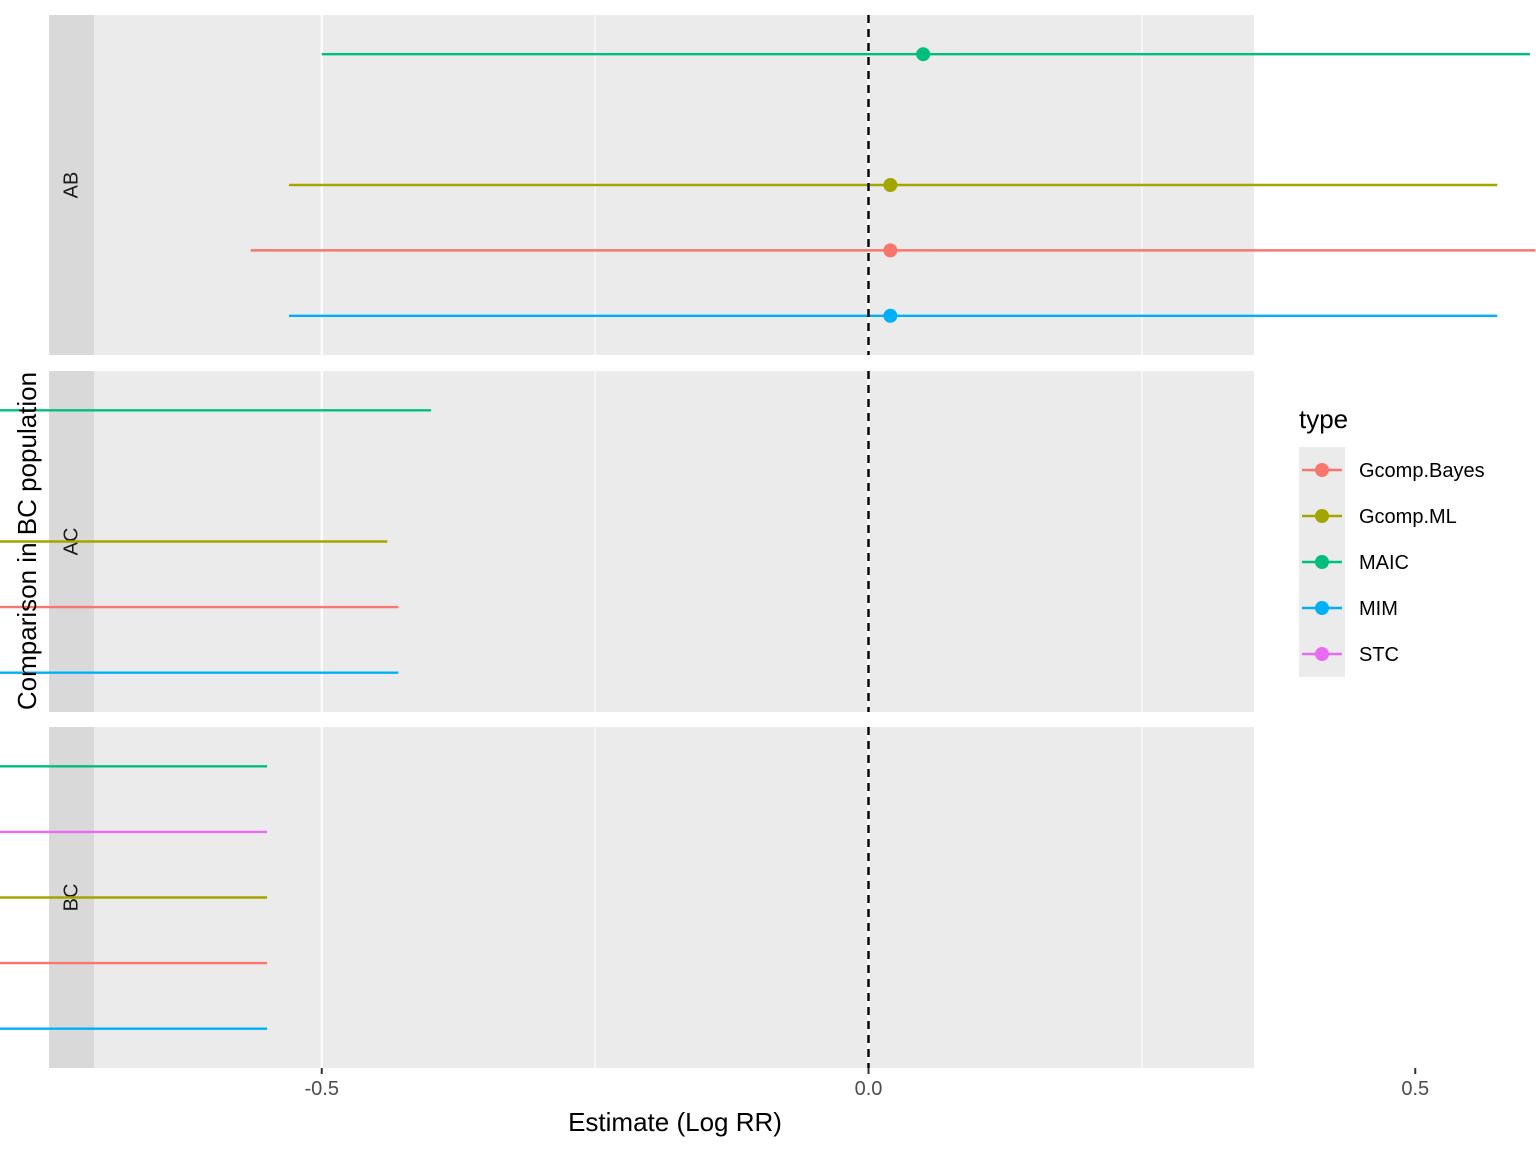  What do you see at coordinates (890, 315) in the screenshot?
I see `point-mim` at bounding box center [890, 315].